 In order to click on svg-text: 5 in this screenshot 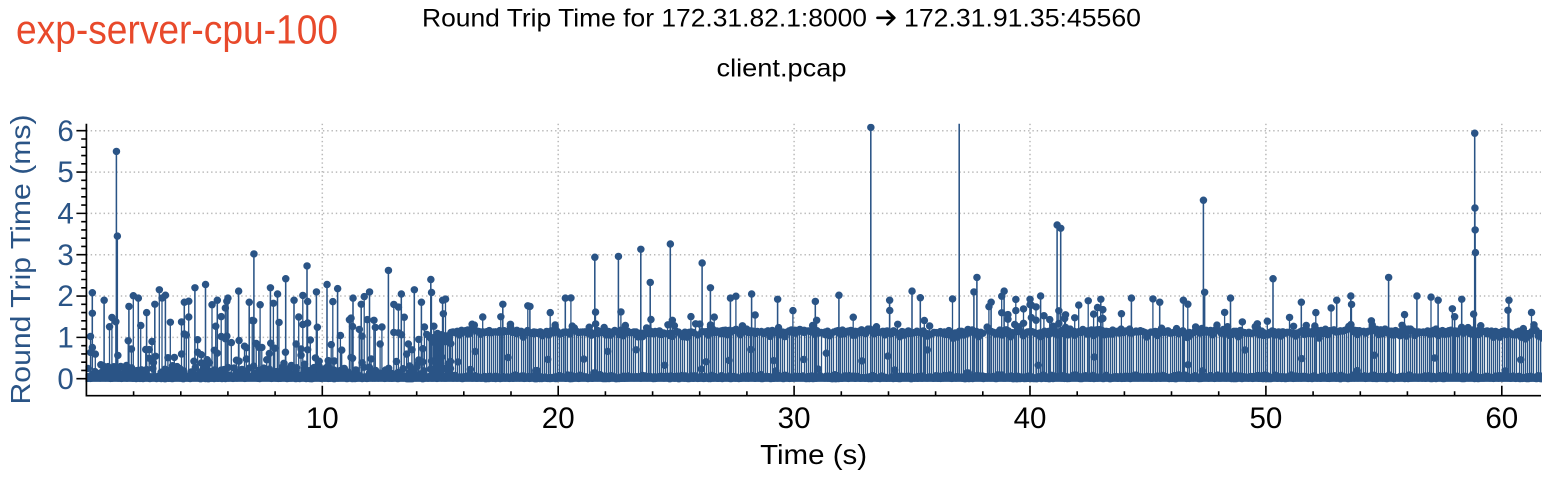, I will do `click(65, 172)`.